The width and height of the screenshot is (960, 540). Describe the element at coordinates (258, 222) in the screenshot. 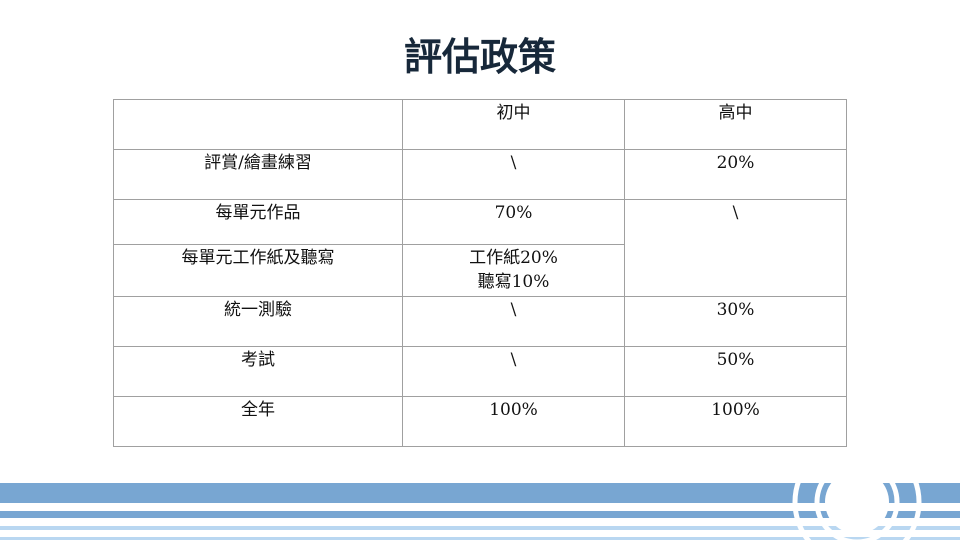

I see `row-label: 每單元作品` at that location.